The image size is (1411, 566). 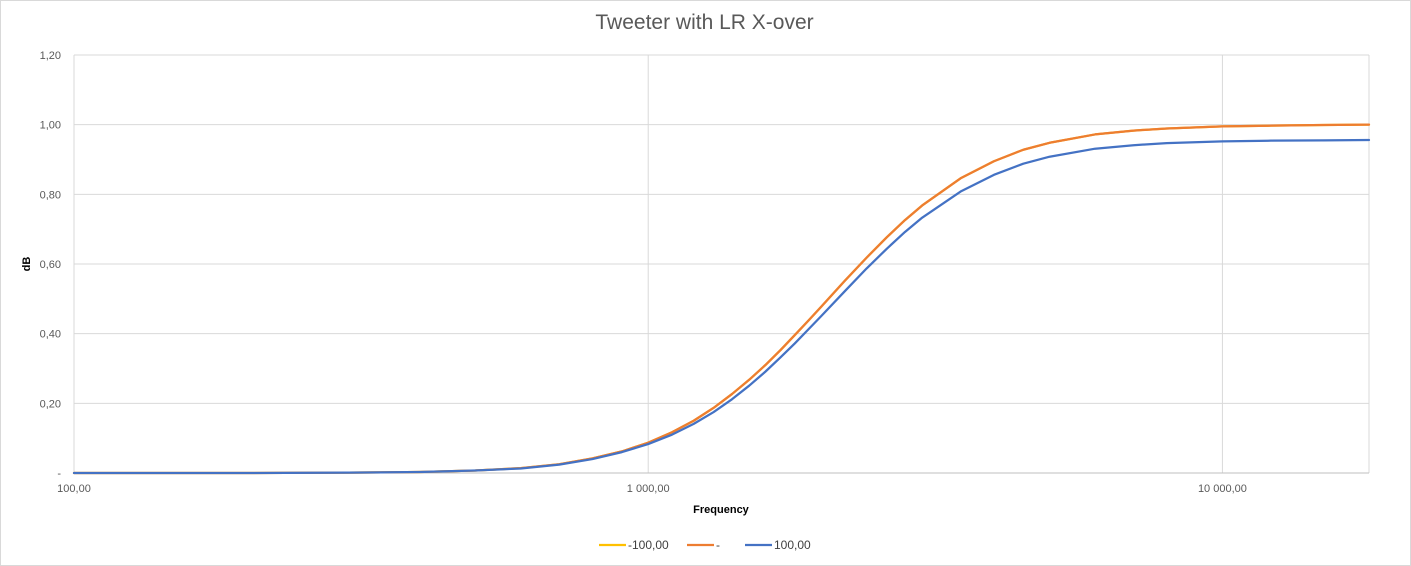 I want to click on x-tick-label: 1 000,00, so click(x=648, y=489).